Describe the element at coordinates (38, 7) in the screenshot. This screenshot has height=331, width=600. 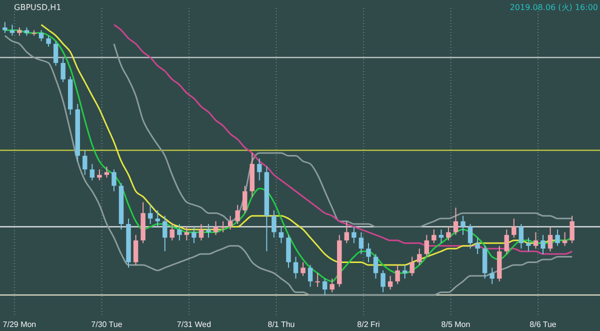
I see `chart-title: GBPUSD,H1` at that location.